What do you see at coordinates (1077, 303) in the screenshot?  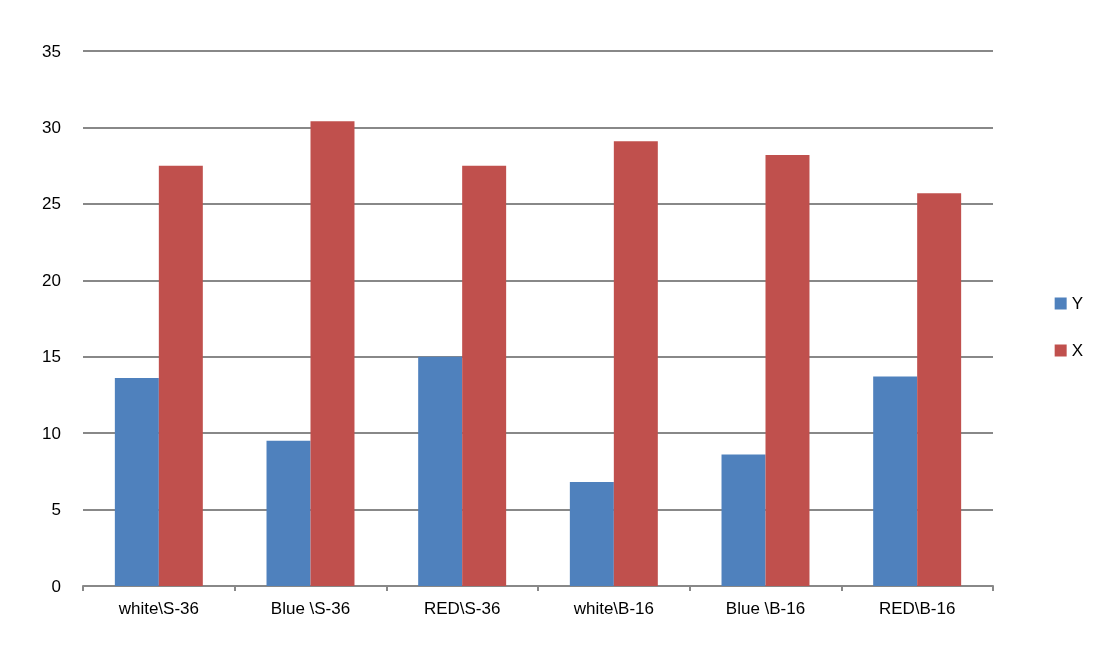 I see `legend-label: Y` at bounding box center [1077, 303].